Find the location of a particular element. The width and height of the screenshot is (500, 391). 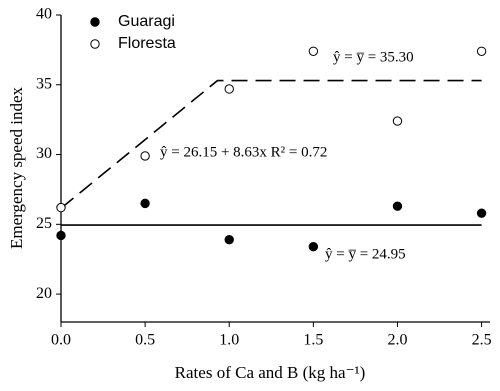

y-tick-label: 35 is located at coordinates (44, 83).